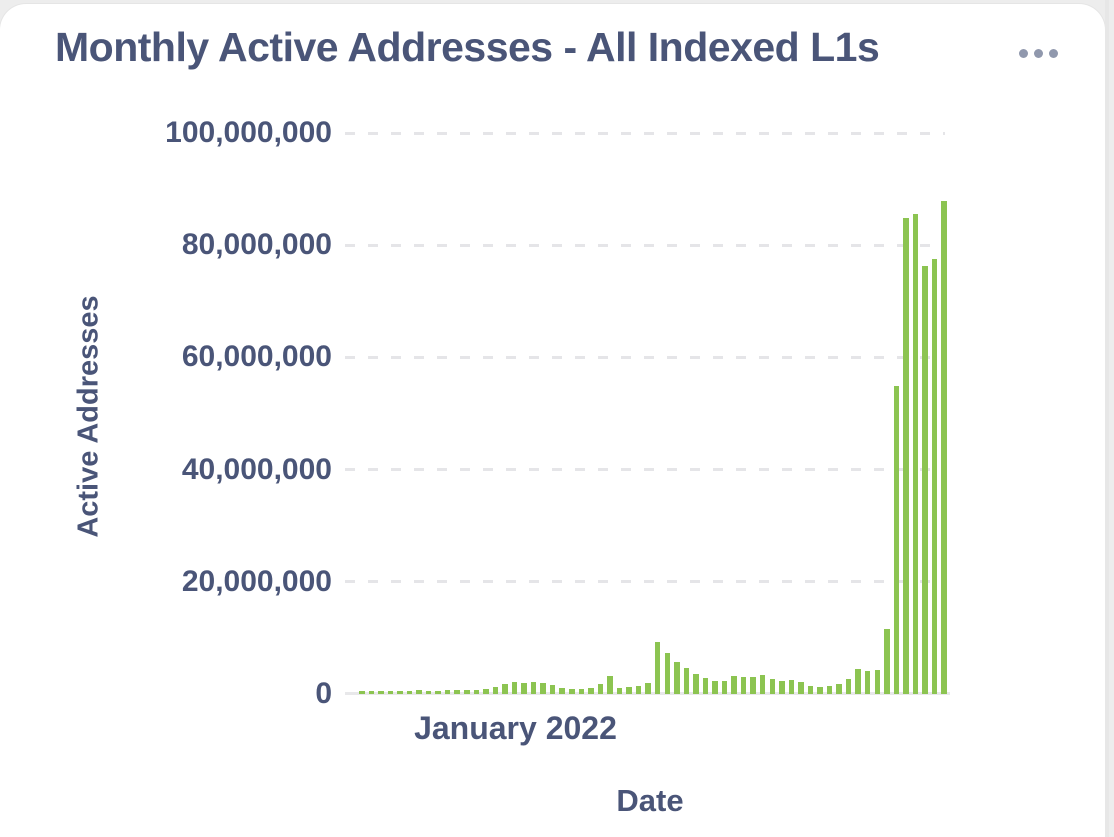 The width and height of the screenshot is (1114, 837). I want to click on ellipsis-icon, so click(1038, 53).